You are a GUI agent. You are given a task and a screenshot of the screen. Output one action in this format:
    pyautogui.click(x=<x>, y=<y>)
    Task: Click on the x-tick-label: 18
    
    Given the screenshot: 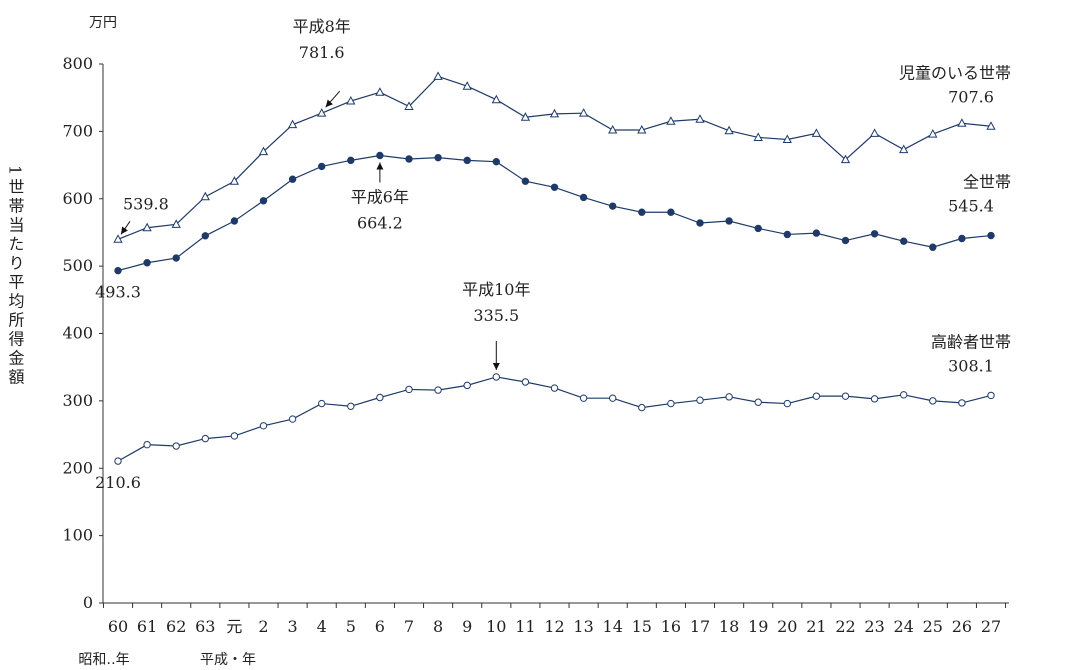 What is the action you would take?
    pyautogui.click(x=729, y=626)
    